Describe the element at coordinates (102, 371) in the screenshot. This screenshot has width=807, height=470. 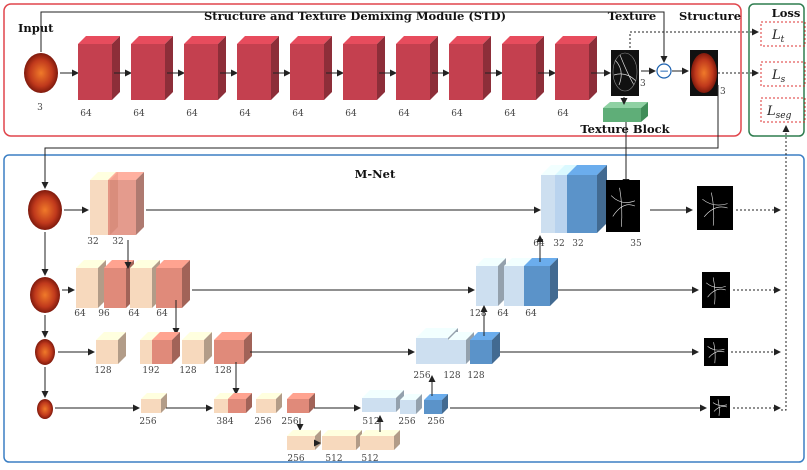
I see `r3-enc-1-label: 128` at that location.